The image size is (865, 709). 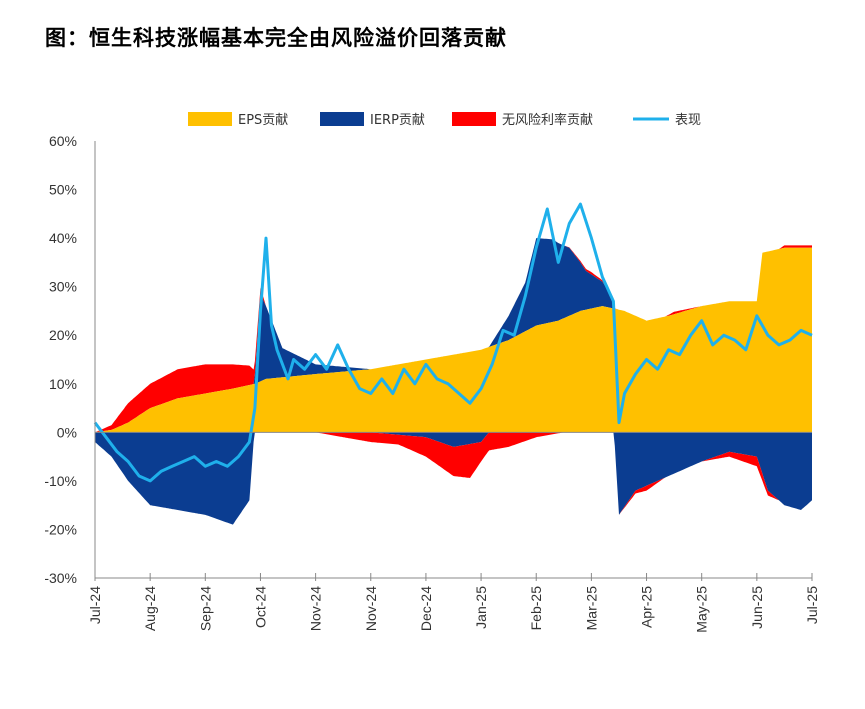 What do you see at coordinates (444, 120) in the screenshot?
I see `chart-legend: EPS贡献 IERP贡献 无风险利率贡献 表现` at bounding box center [444, 120].